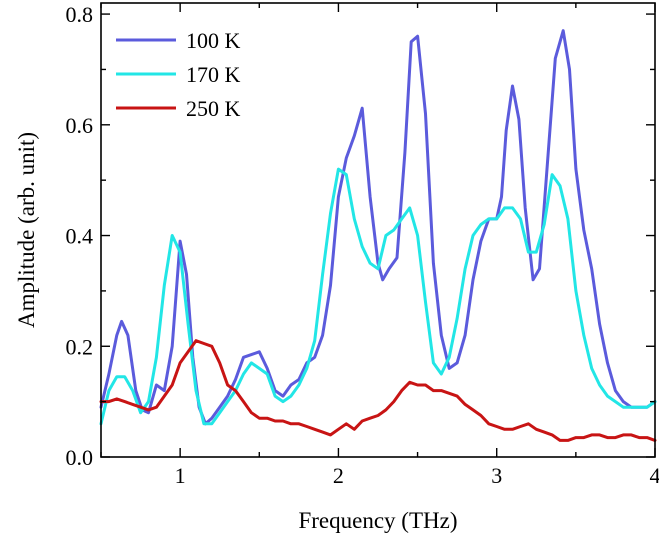  Describe the element at coordinates (213, 40) in the screenshot. I see `legend-label: 100 K` at that location.